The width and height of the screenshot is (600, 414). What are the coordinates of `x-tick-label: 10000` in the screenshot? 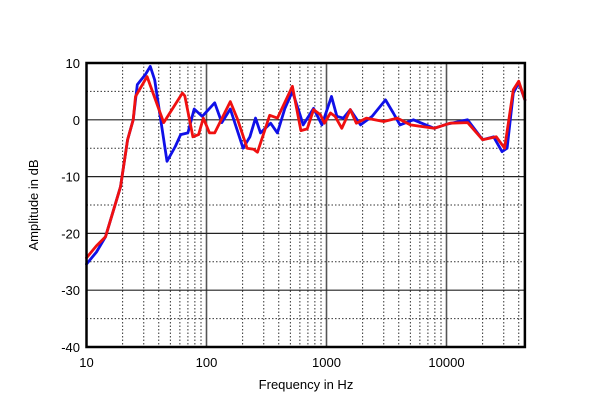 It's located at (446, 362).